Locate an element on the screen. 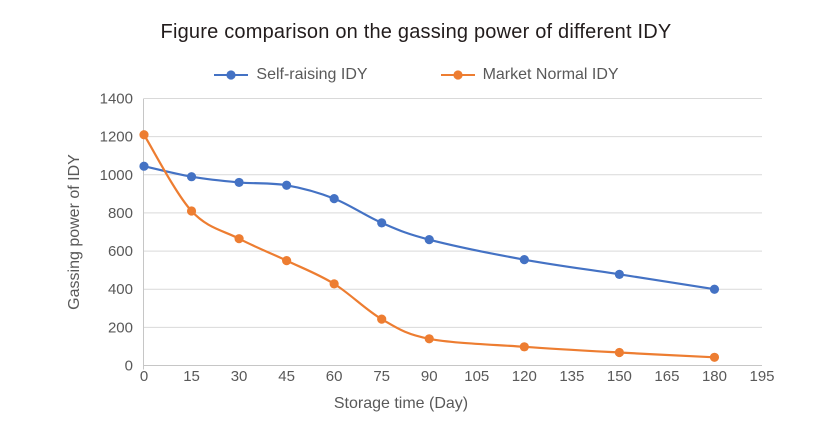  x-tick-label: 30 is located at coordinates (239, 376).